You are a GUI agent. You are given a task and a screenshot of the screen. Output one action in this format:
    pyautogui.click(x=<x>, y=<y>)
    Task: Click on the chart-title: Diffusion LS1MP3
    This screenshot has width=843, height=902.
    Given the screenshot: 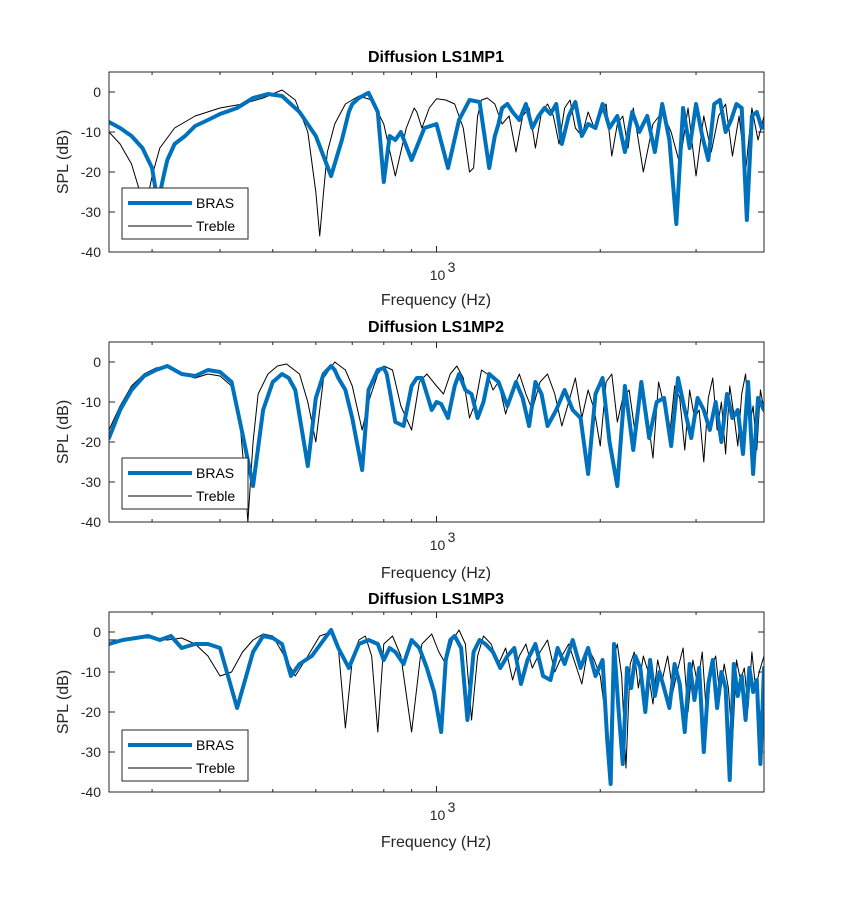 What is the action you would take?
    pyautogui.click(x=436, y=599)
    